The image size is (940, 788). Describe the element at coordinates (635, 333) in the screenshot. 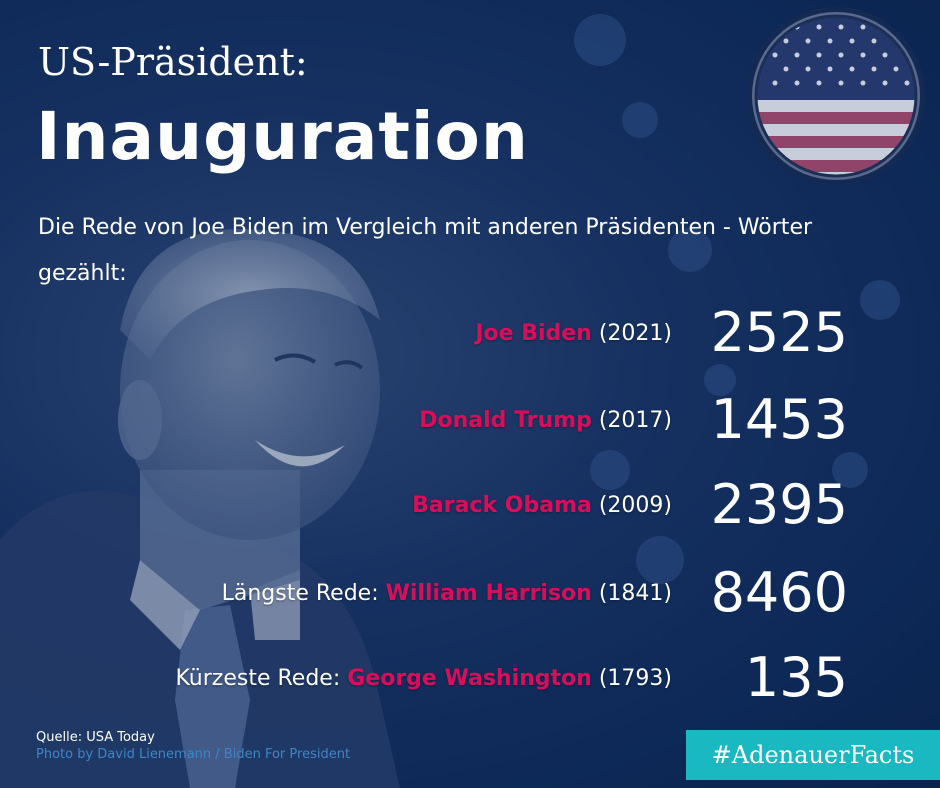

I see `row-year: (2021)` at that location.